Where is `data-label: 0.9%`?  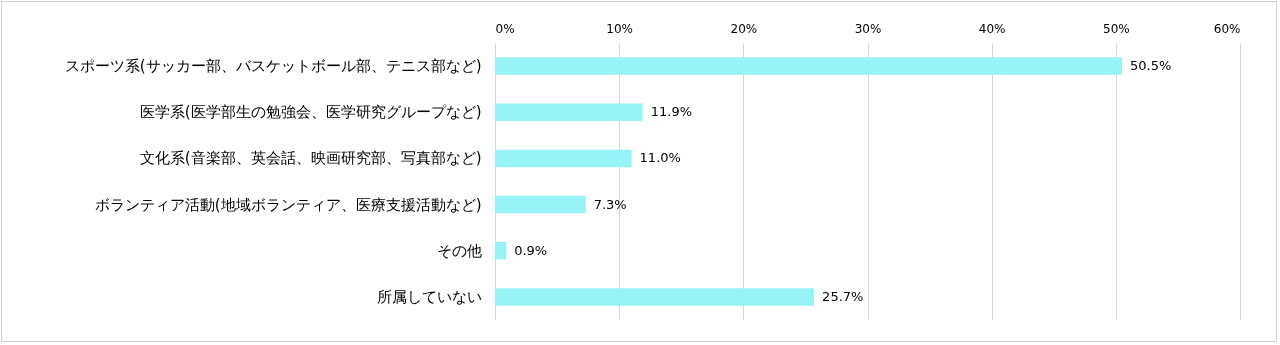 data-label: 0.9% is located at coordinates (531, 250).